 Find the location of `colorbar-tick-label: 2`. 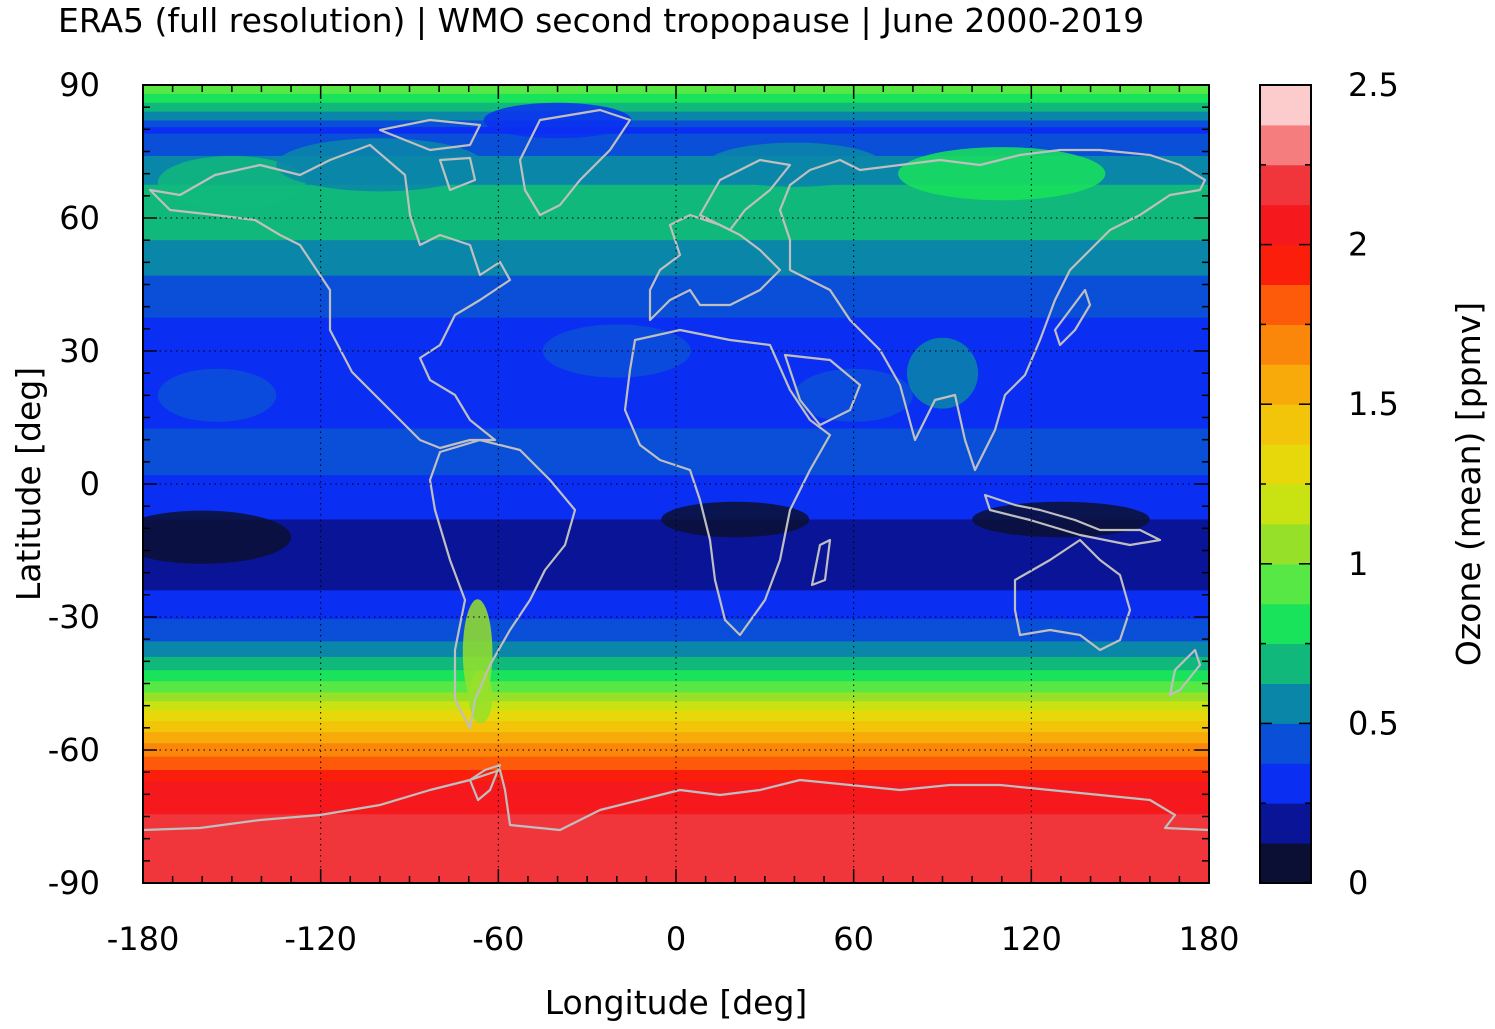

colorbar-tick-label: 2 is located at coordinates (1358, 245).